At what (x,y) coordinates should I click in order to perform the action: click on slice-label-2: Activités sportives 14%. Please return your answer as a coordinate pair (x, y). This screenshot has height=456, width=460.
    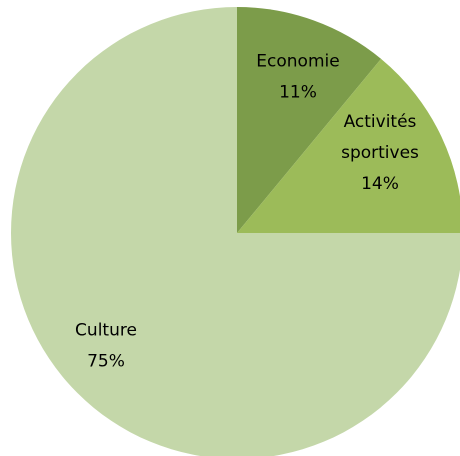
    Looking at the image, I should click on (380, 153).